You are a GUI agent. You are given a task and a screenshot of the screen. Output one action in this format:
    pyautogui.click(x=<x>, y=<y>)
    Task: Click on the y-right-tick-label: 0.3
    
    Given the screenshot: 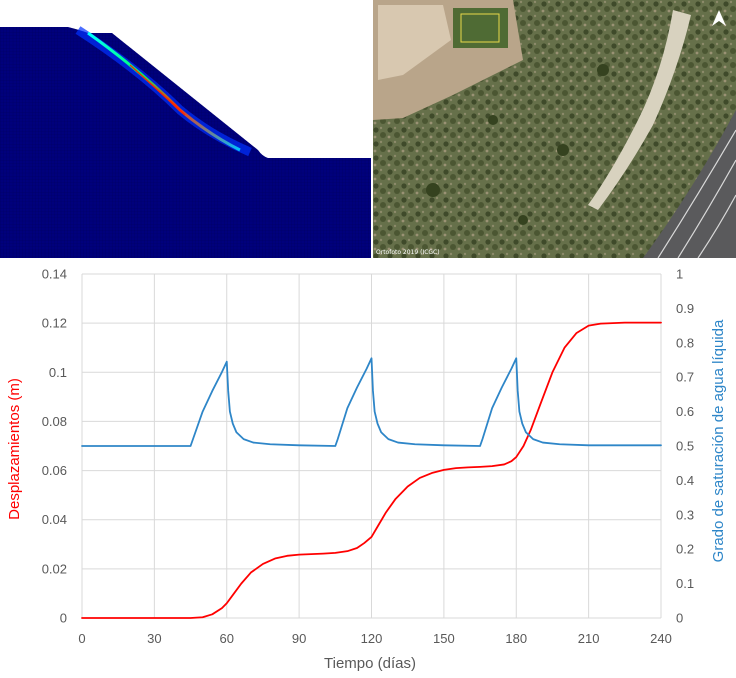 What is the action you would take?
    pyautogui.click(x=685, y=514)
    